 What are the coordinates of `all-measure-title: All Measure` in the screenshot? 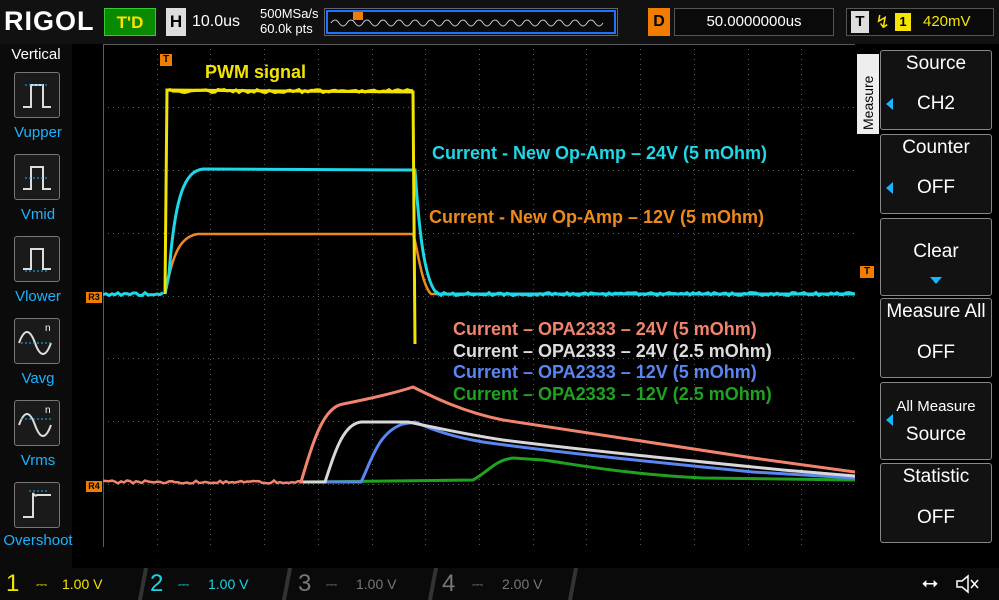 It's located at (936, 406).